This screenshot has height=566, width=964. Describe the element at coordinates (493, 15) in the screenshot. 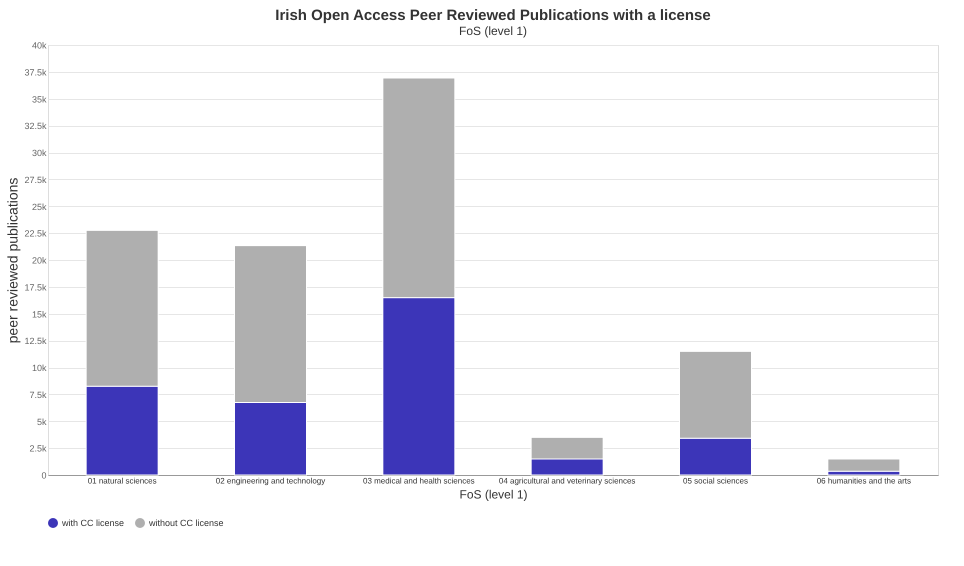

I see `chart-title: Irish Open Access Peer Reviewed Publications with a license` at that location.